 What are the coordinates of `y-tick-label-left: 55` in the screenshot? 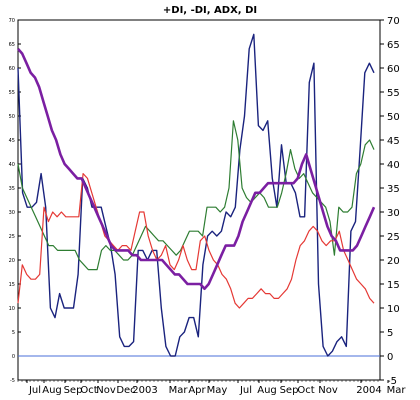 It's located at (12, 93).